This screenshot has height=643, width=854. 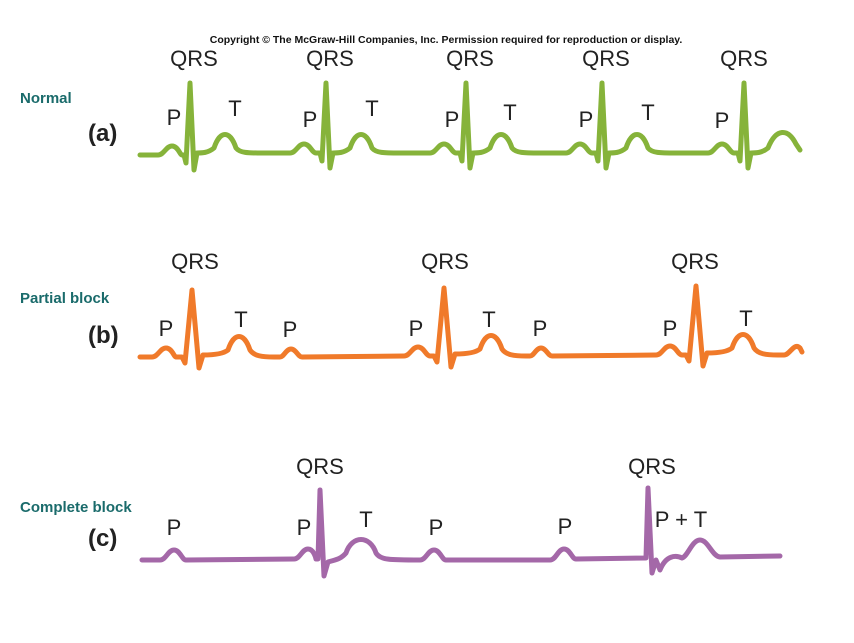 What do you see at coordinates (65, 298) in the screenshot?
I see `side-label-partial-block: Partial block` at bounding box center [65, 298].